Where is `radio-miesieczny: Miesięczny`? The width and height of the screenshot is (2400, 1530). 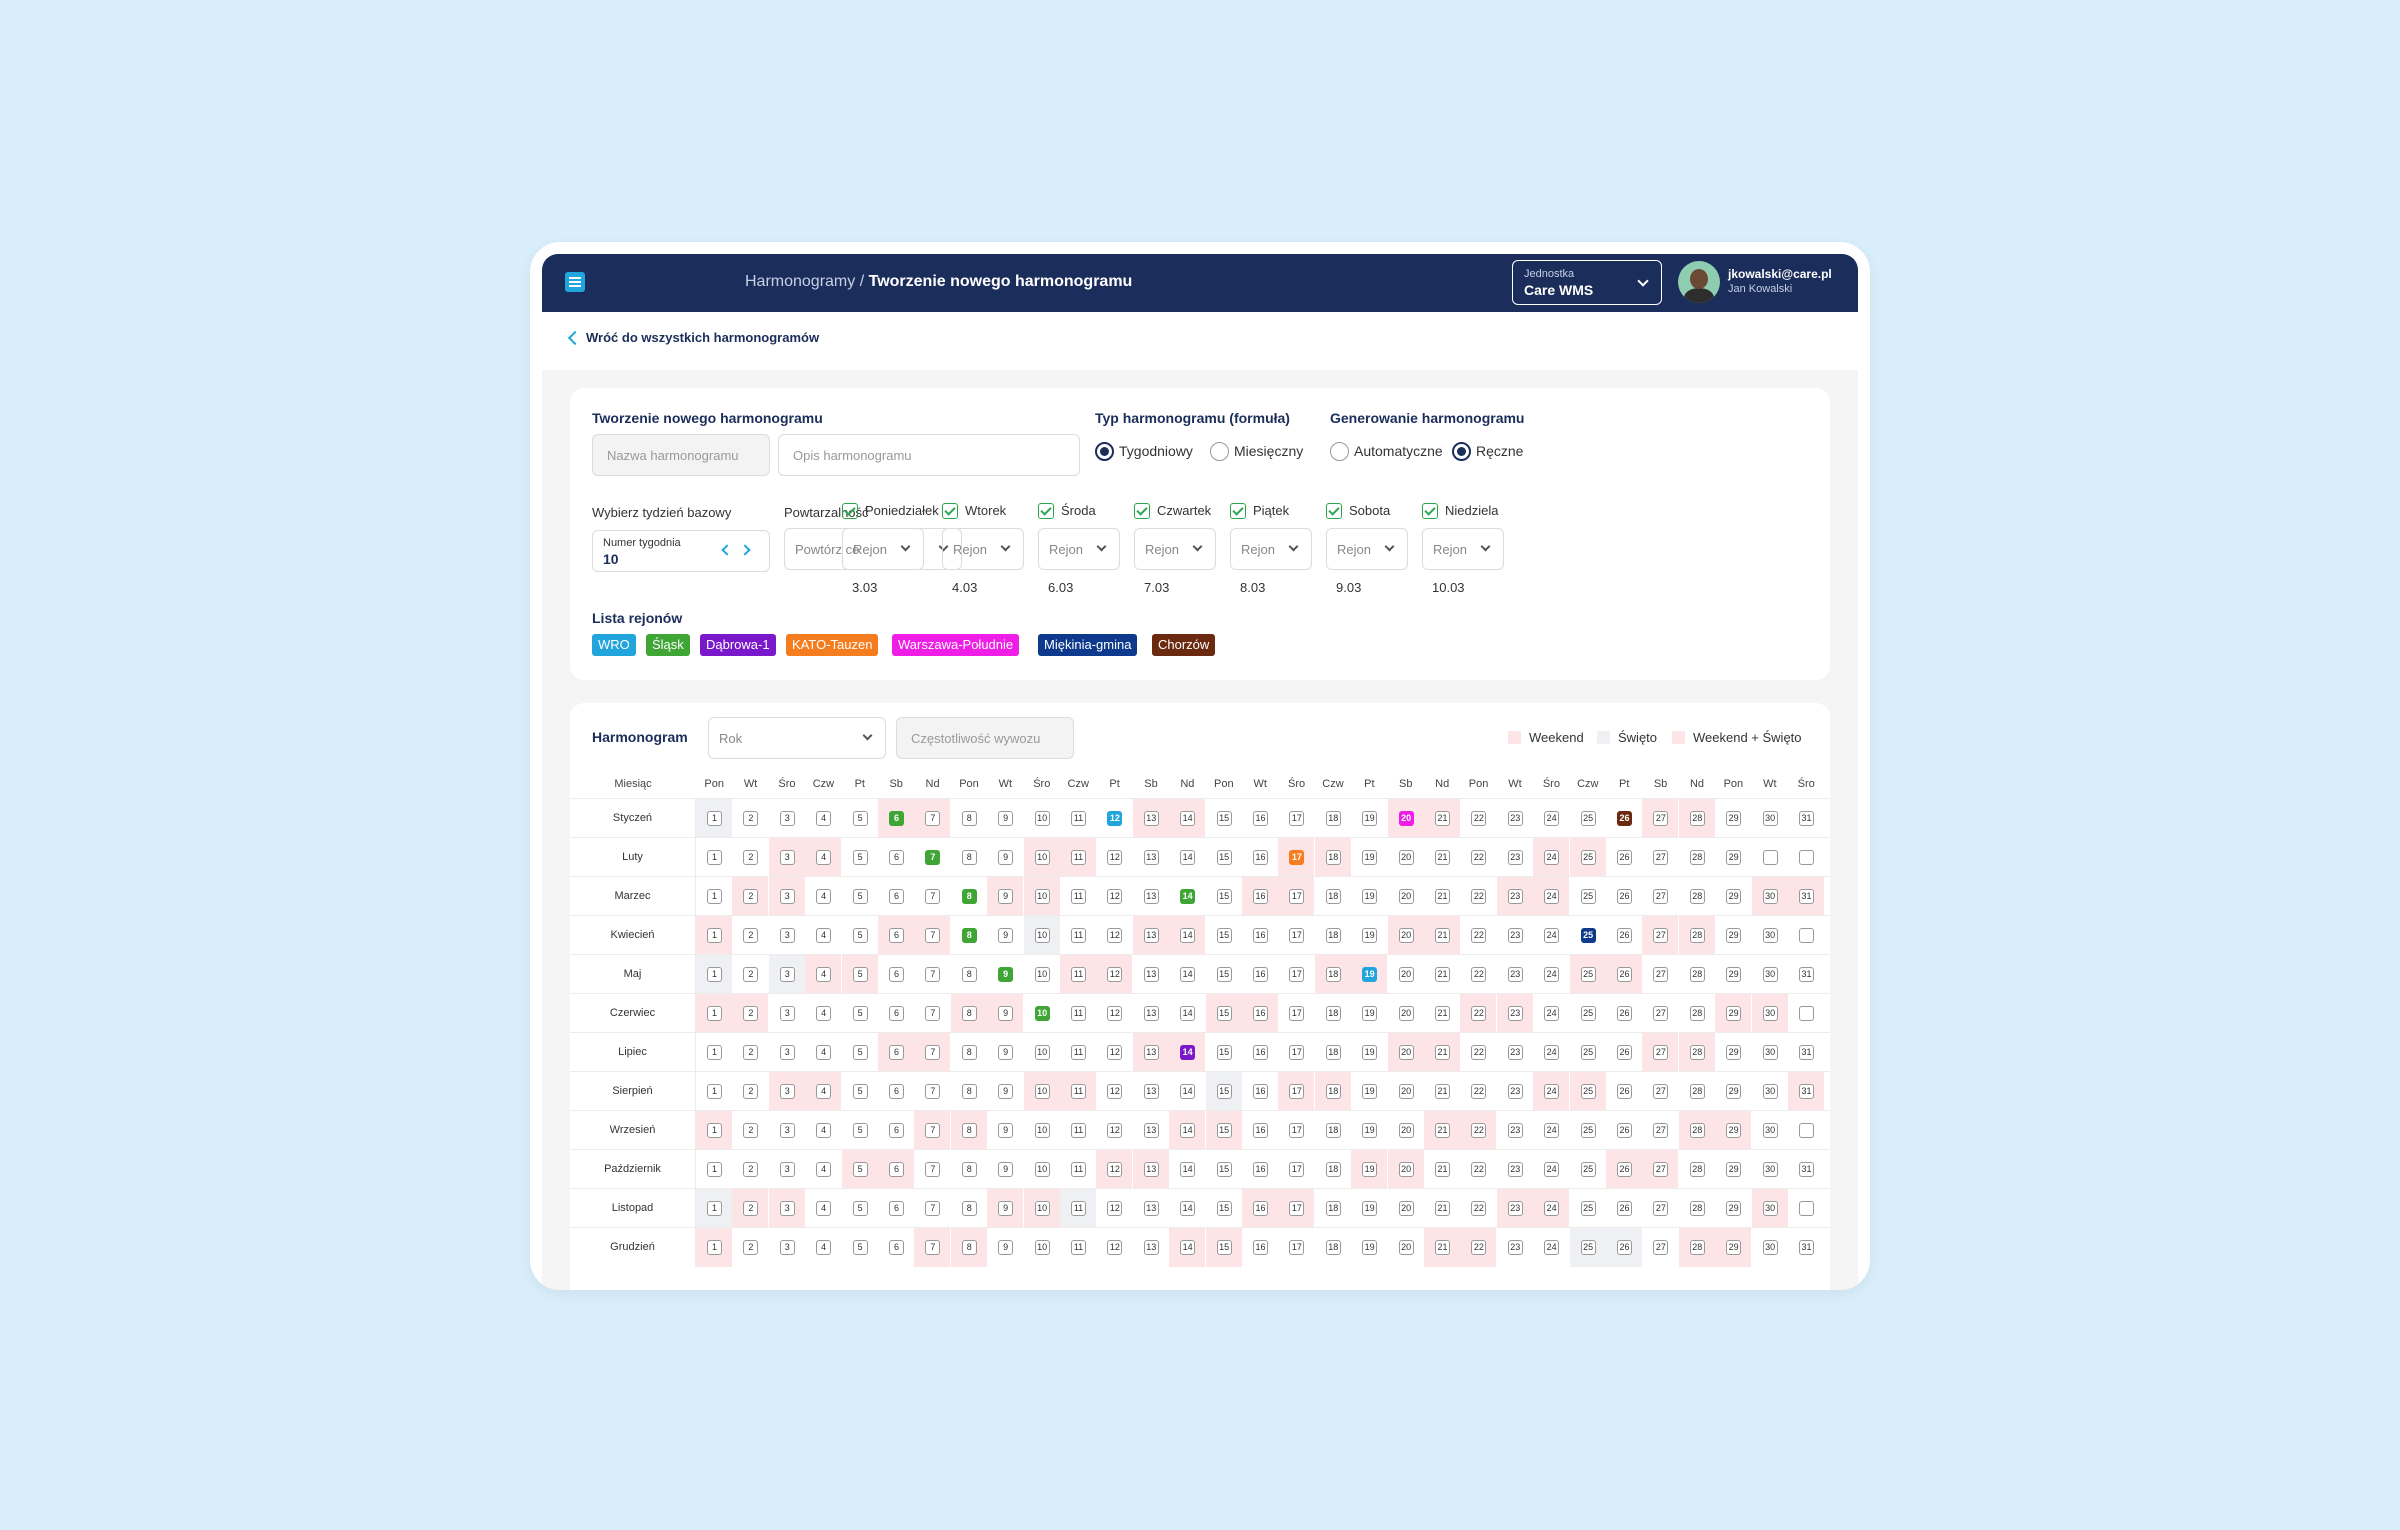 radio-miesieczny: Miesięczny is located at coordinates (1256, 451).